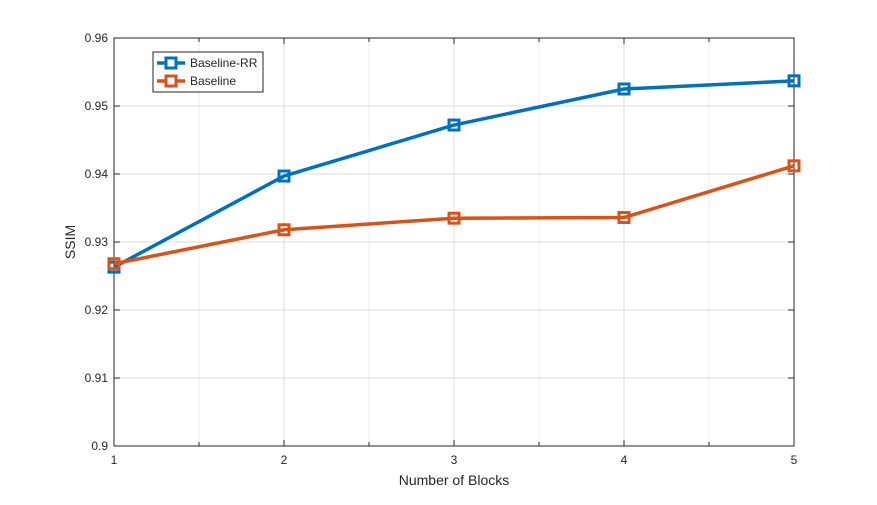  Describe the element at coordinates (284, 460) in the screenshot. I see `x-tick-label: 2` at that location.